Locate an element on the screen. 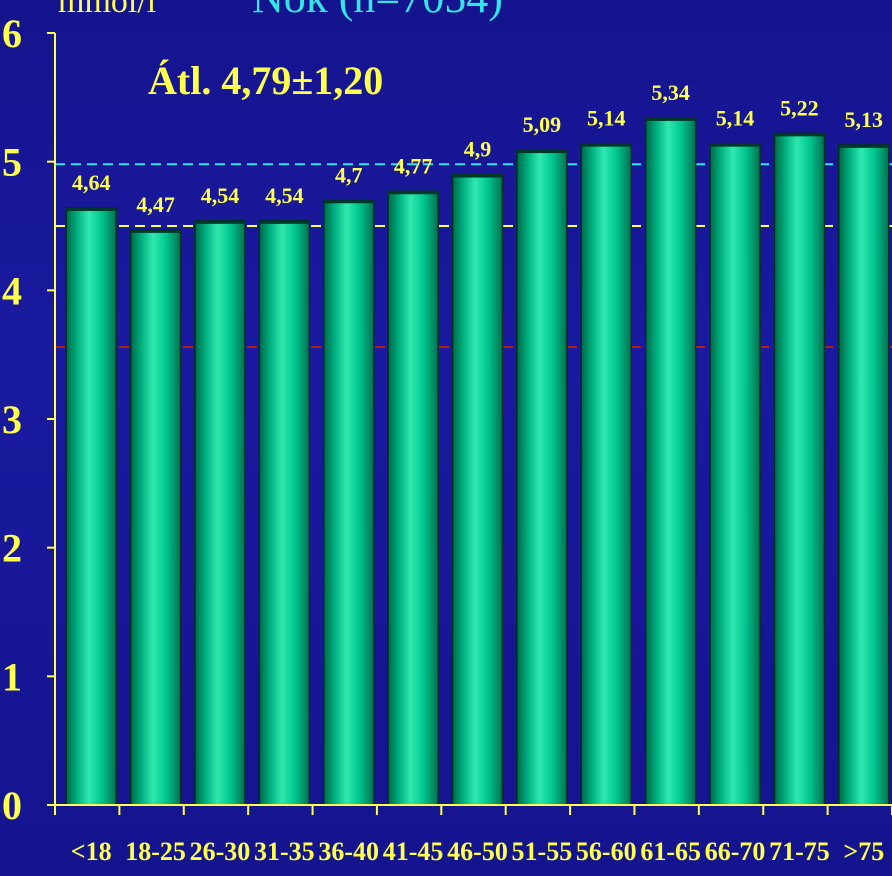  data-label-46-50: 4,9 is located at coordinates (478, 149).